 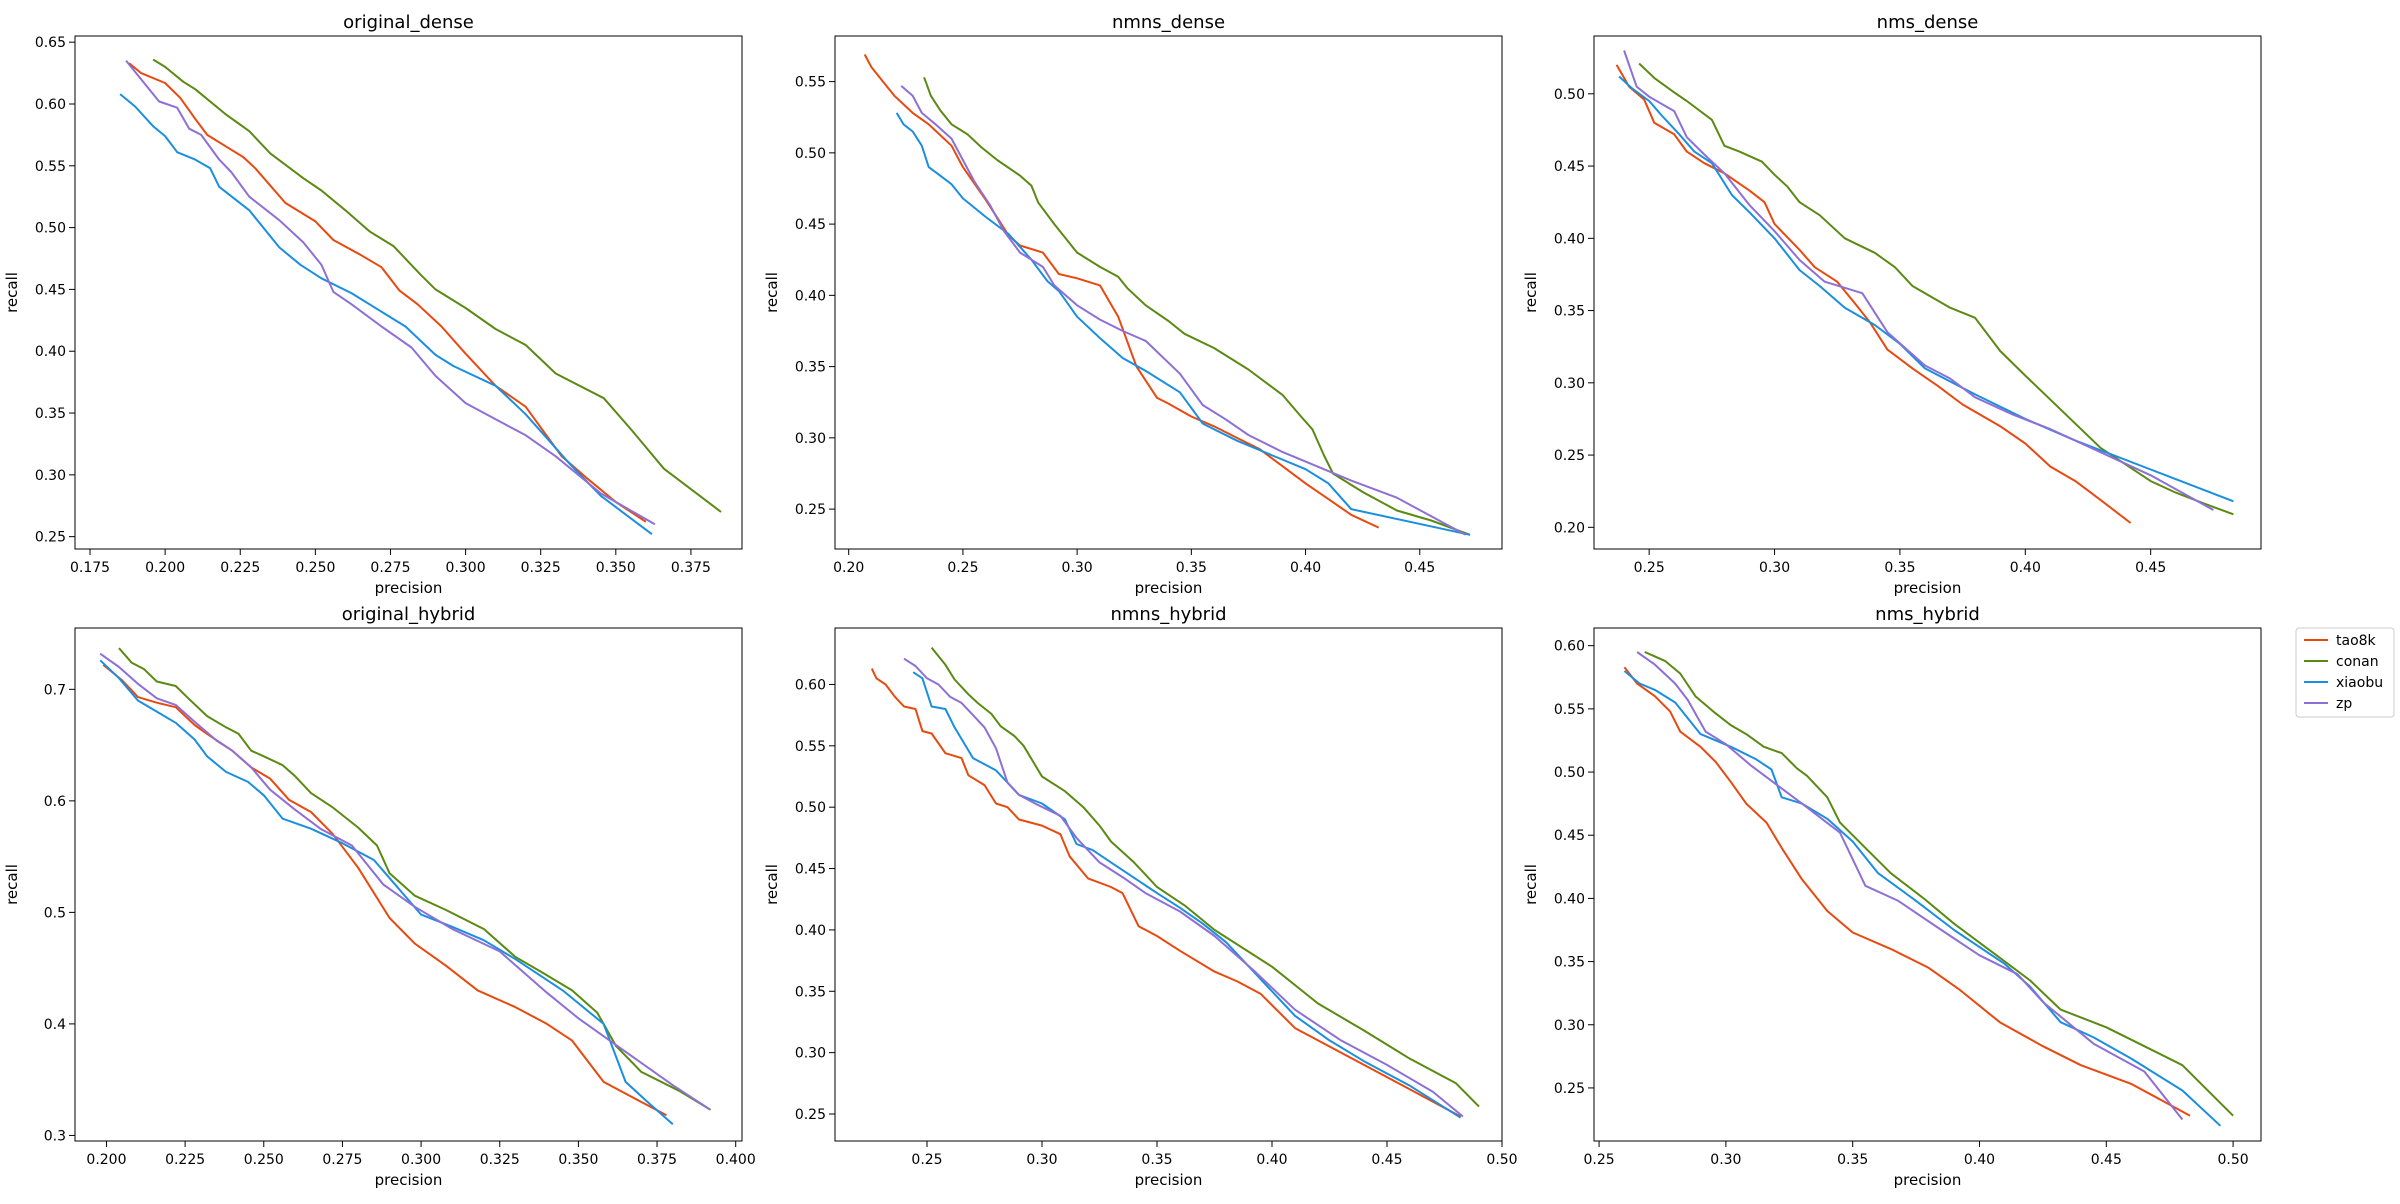 I want to click on legend: tao8k conan xiaobu zp, so click(x=2345, y=672).